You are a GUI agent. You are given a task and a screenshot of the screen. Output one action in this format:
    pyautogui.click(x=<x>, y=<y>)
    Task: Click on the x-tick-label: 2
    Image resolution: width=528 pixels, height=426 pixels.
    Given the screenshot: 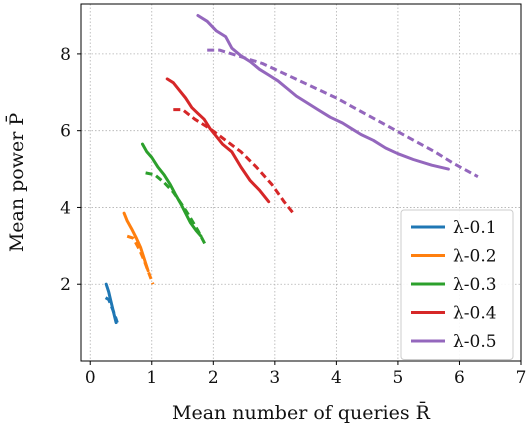 What is the action you would take?
    pyautogui.click(x=213, y=378)
    